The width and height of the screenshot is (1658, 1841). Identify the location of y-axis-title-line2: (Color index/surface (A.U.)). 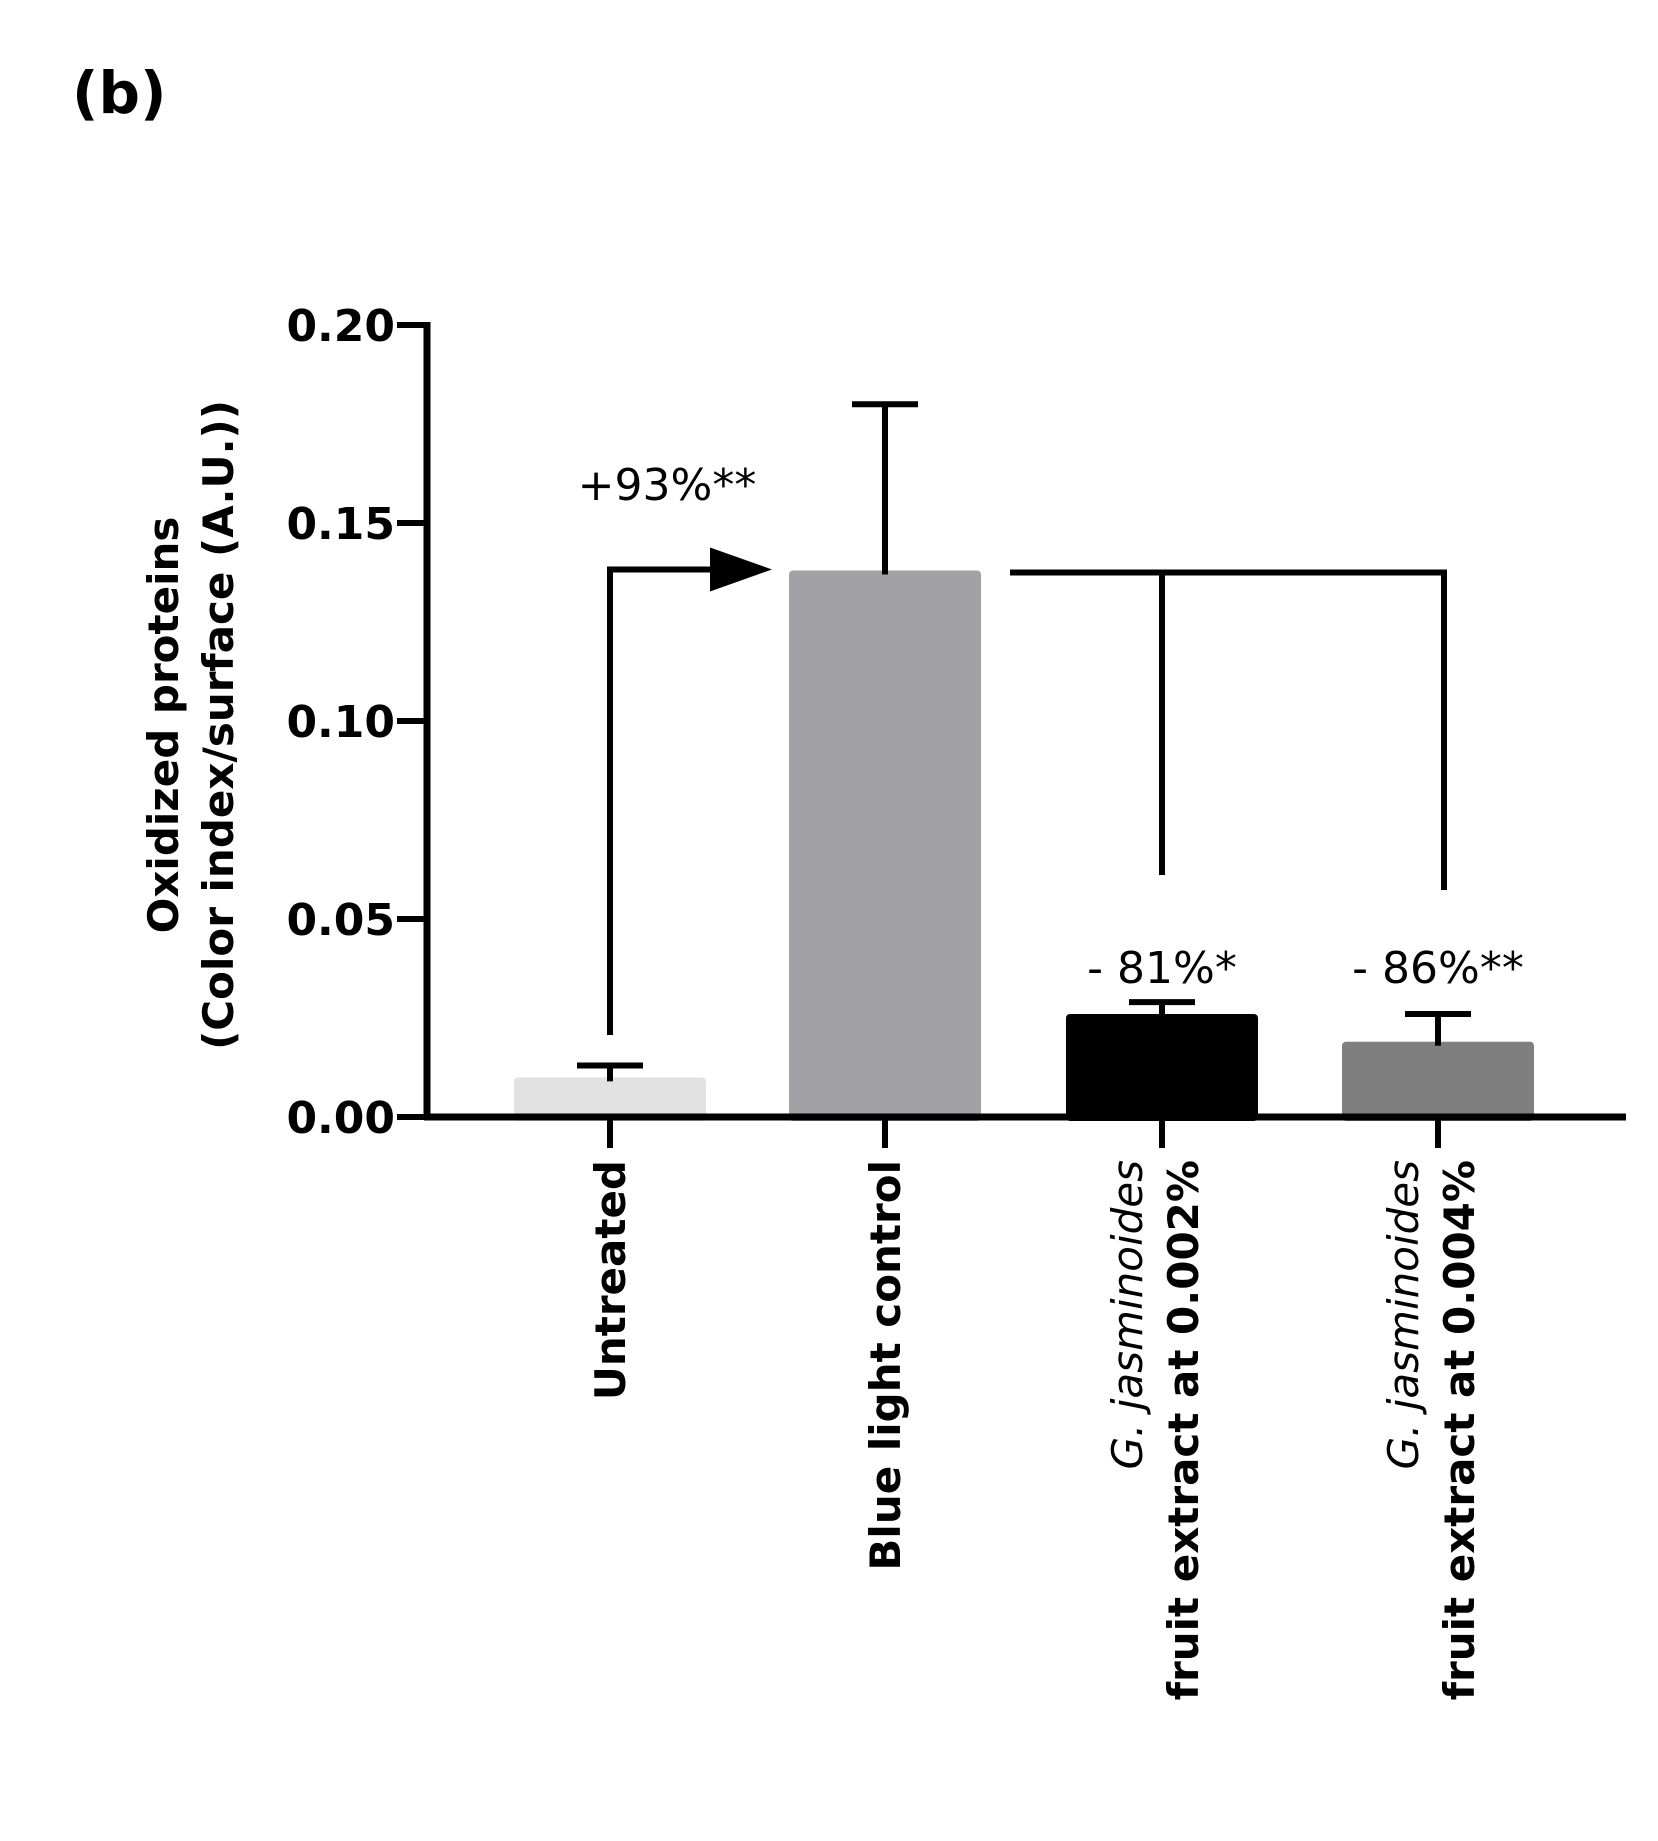
(218, 725).